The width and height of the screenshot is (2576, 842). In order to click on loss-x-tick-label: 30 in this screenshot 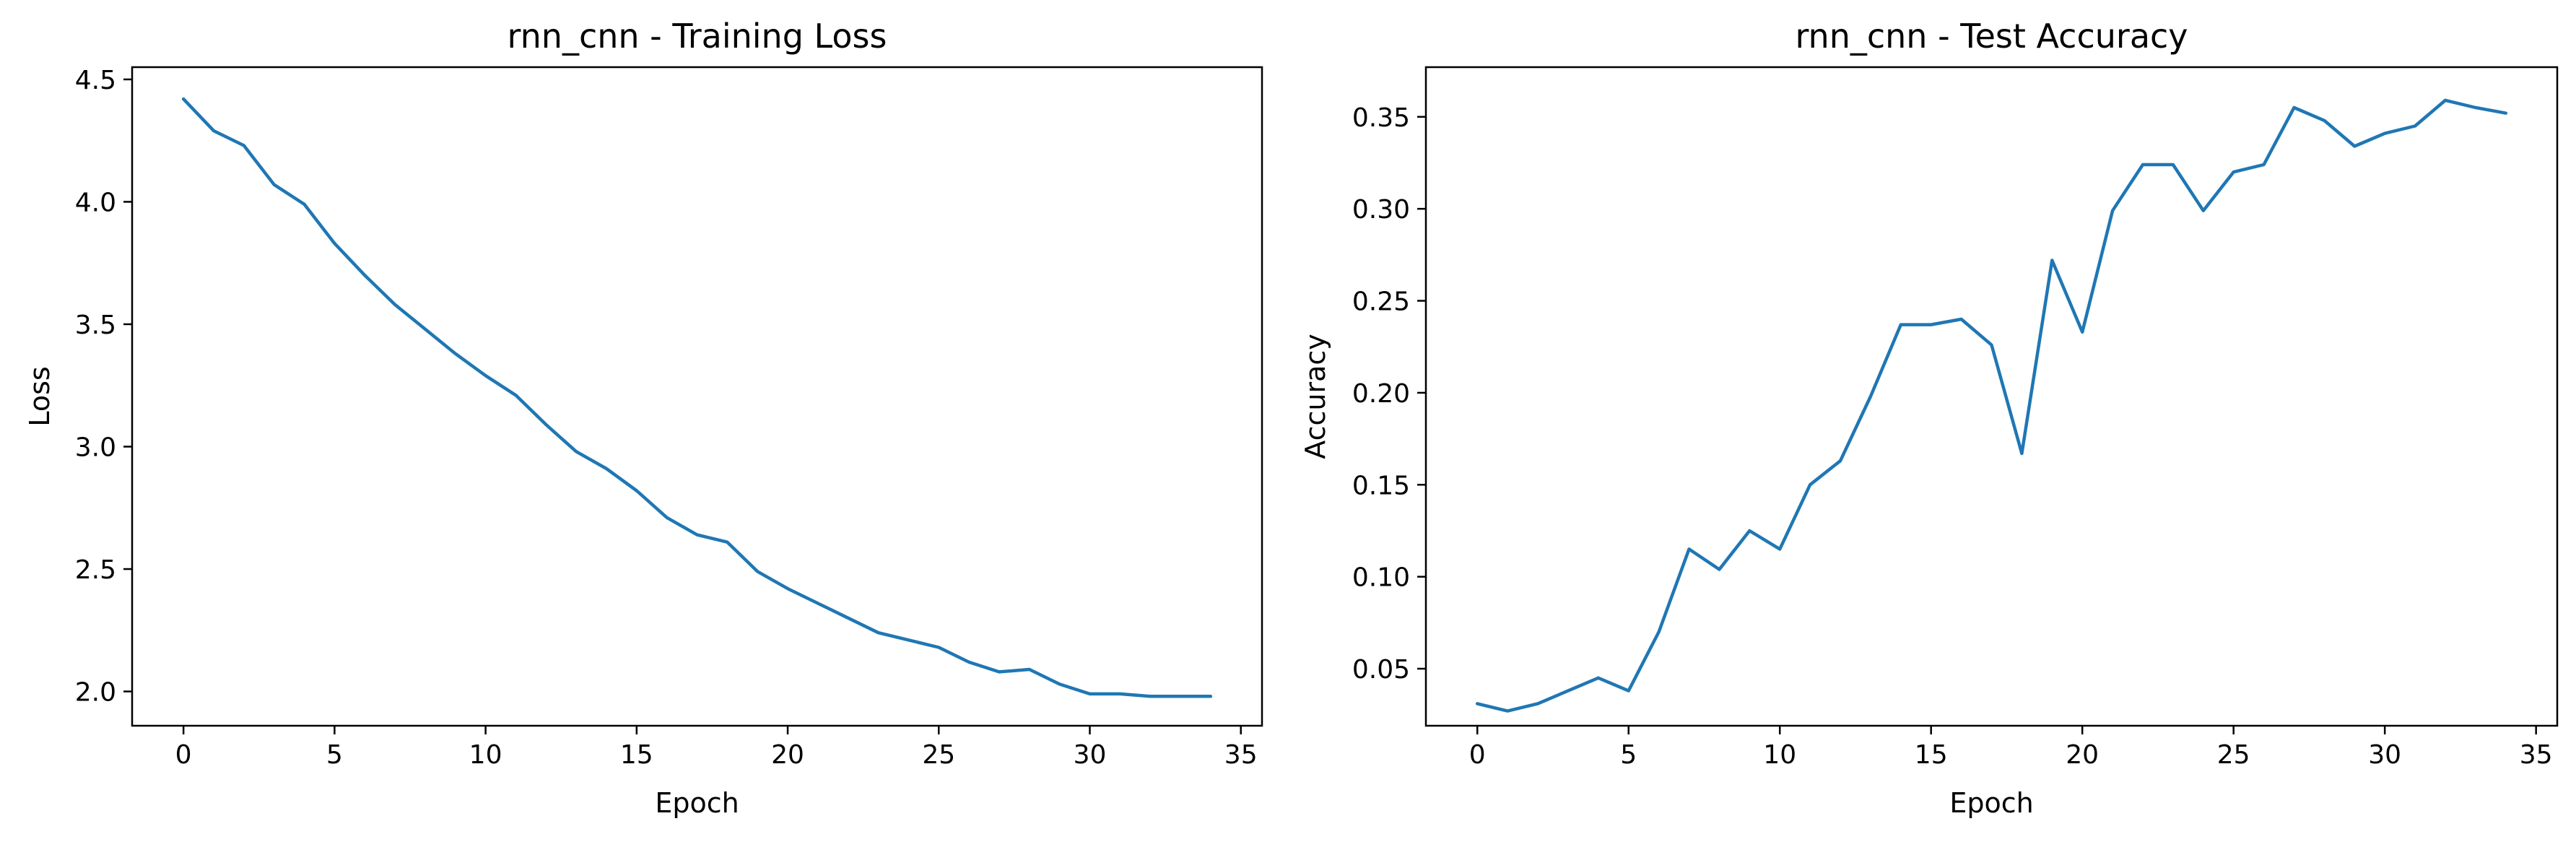, I will do `click(1090, 755)`.